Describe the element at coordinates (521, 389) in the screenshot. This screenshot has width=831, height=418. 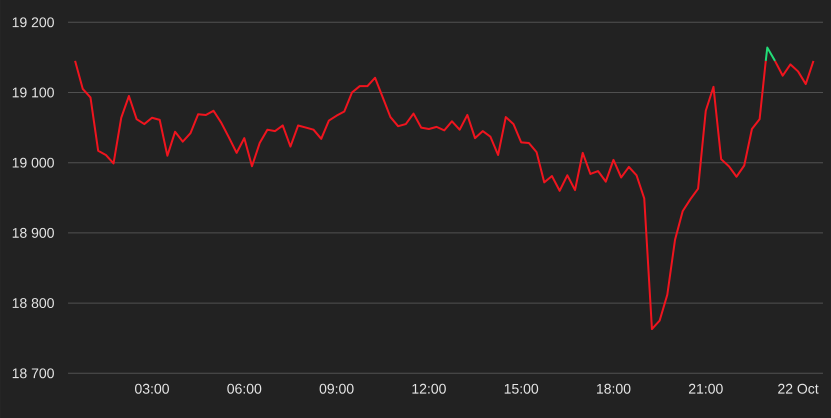
I see `x-tick-label: 15:00` at that location.